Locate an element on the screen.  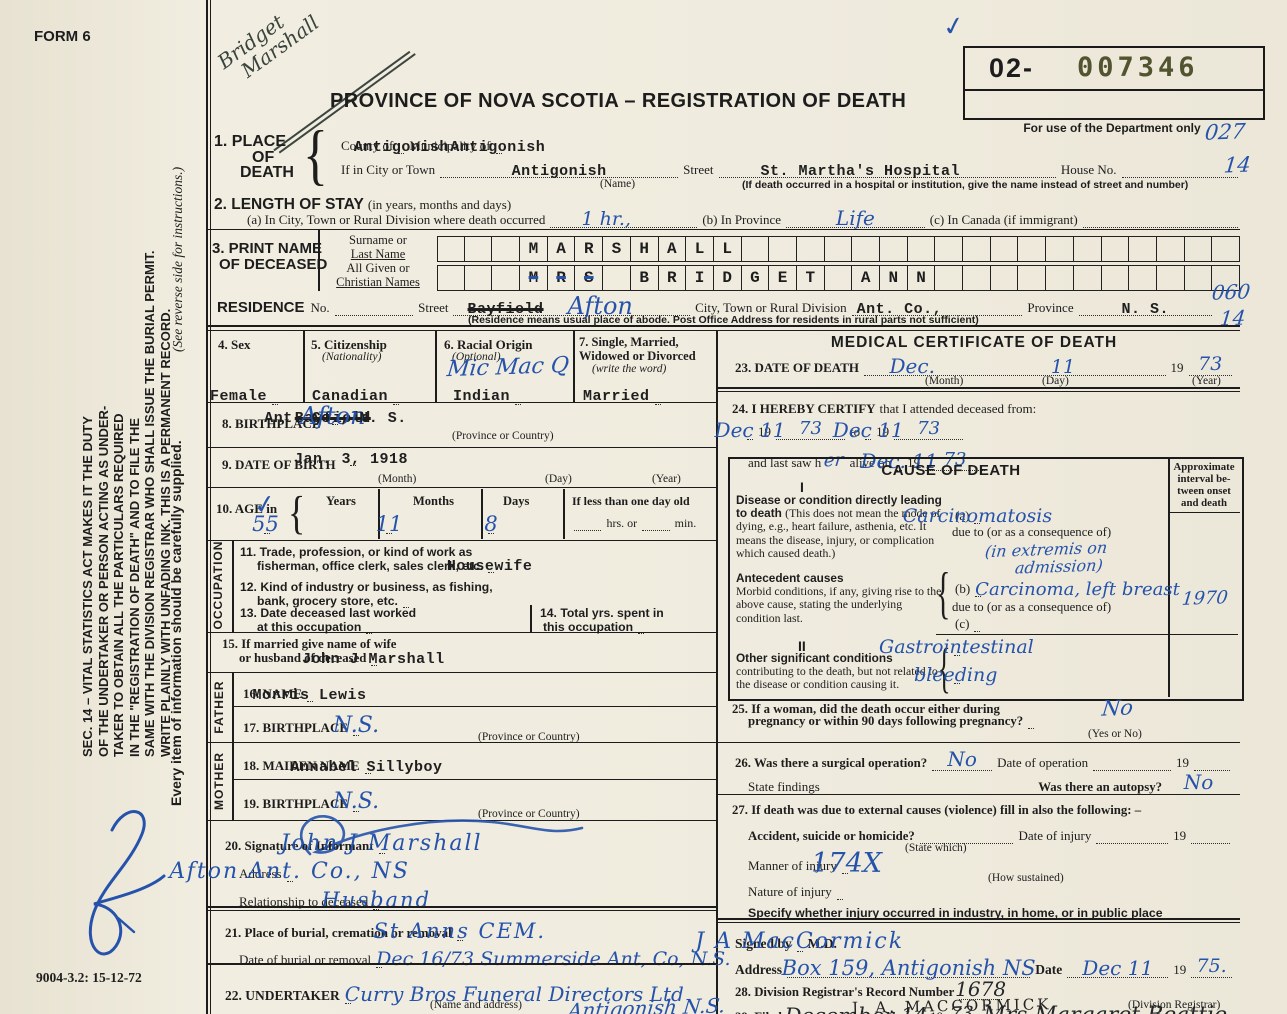
physician-address-value: Box 159, Antigonish NS is located at coordinates (908, 968).